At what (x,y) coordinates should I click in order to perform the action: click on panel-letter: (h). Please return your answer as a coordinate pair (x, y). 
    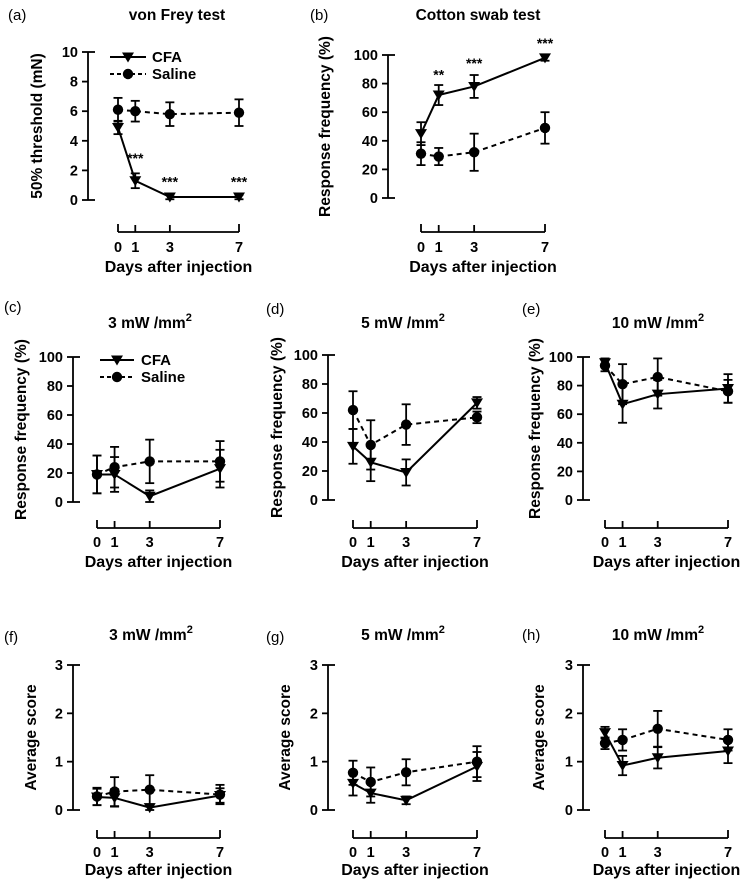
    Looking at the image, I should click on (531, 635).